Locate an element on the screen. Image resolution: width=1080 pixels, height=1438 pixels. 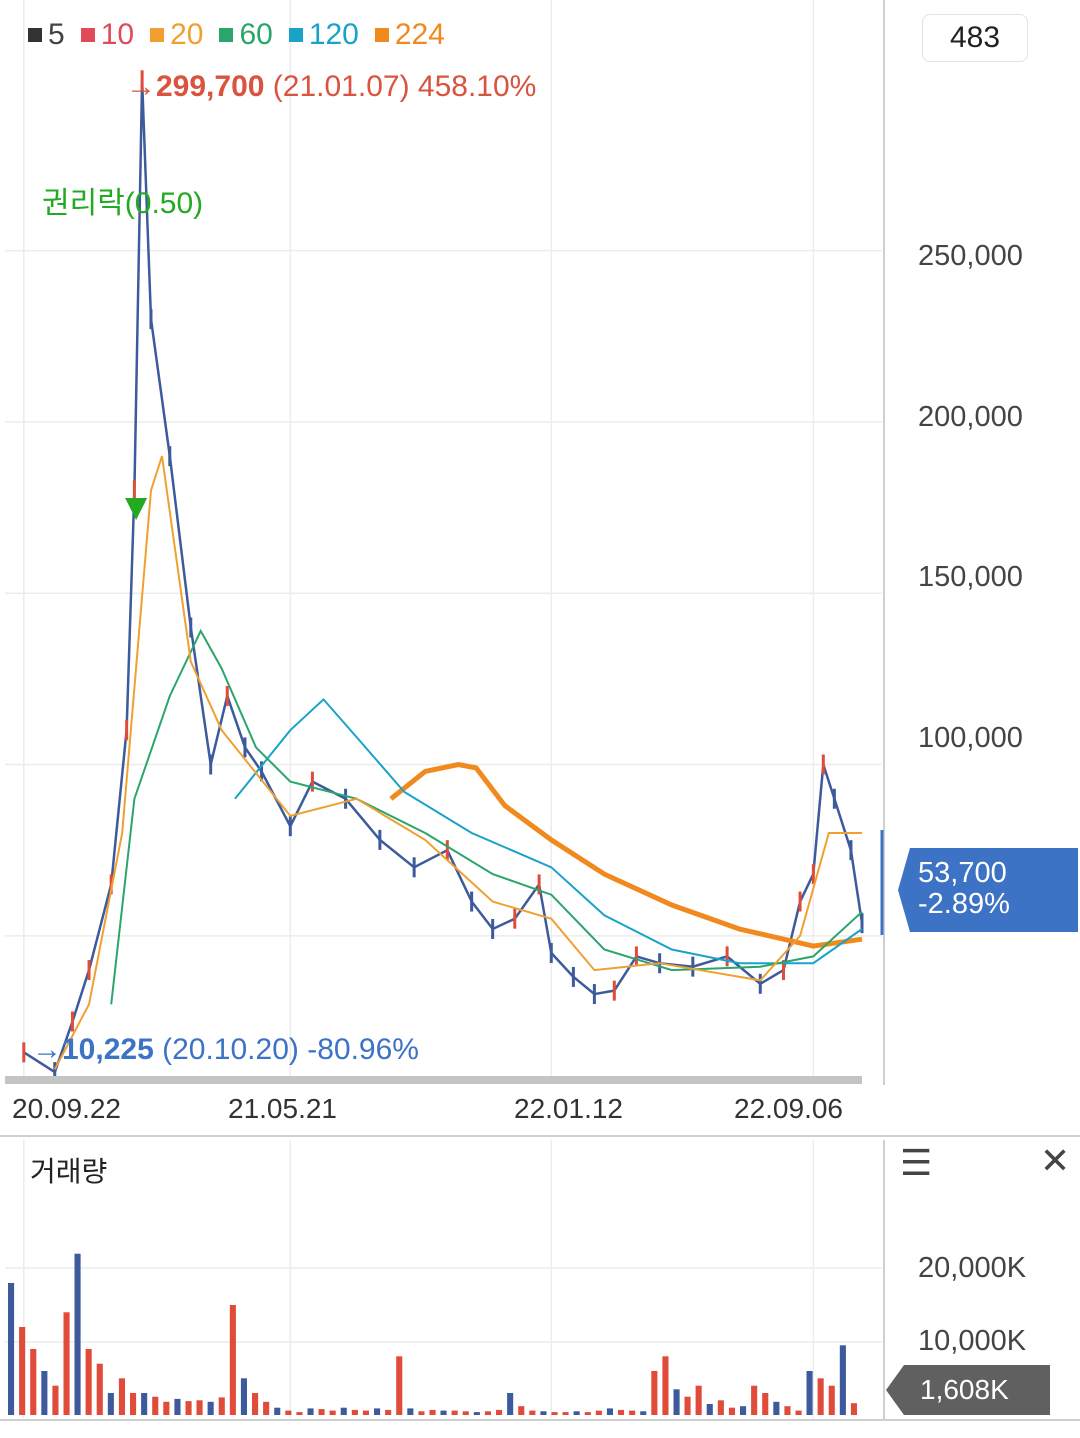
horizontal-scrollbar is located at coordinates (433, 1080).